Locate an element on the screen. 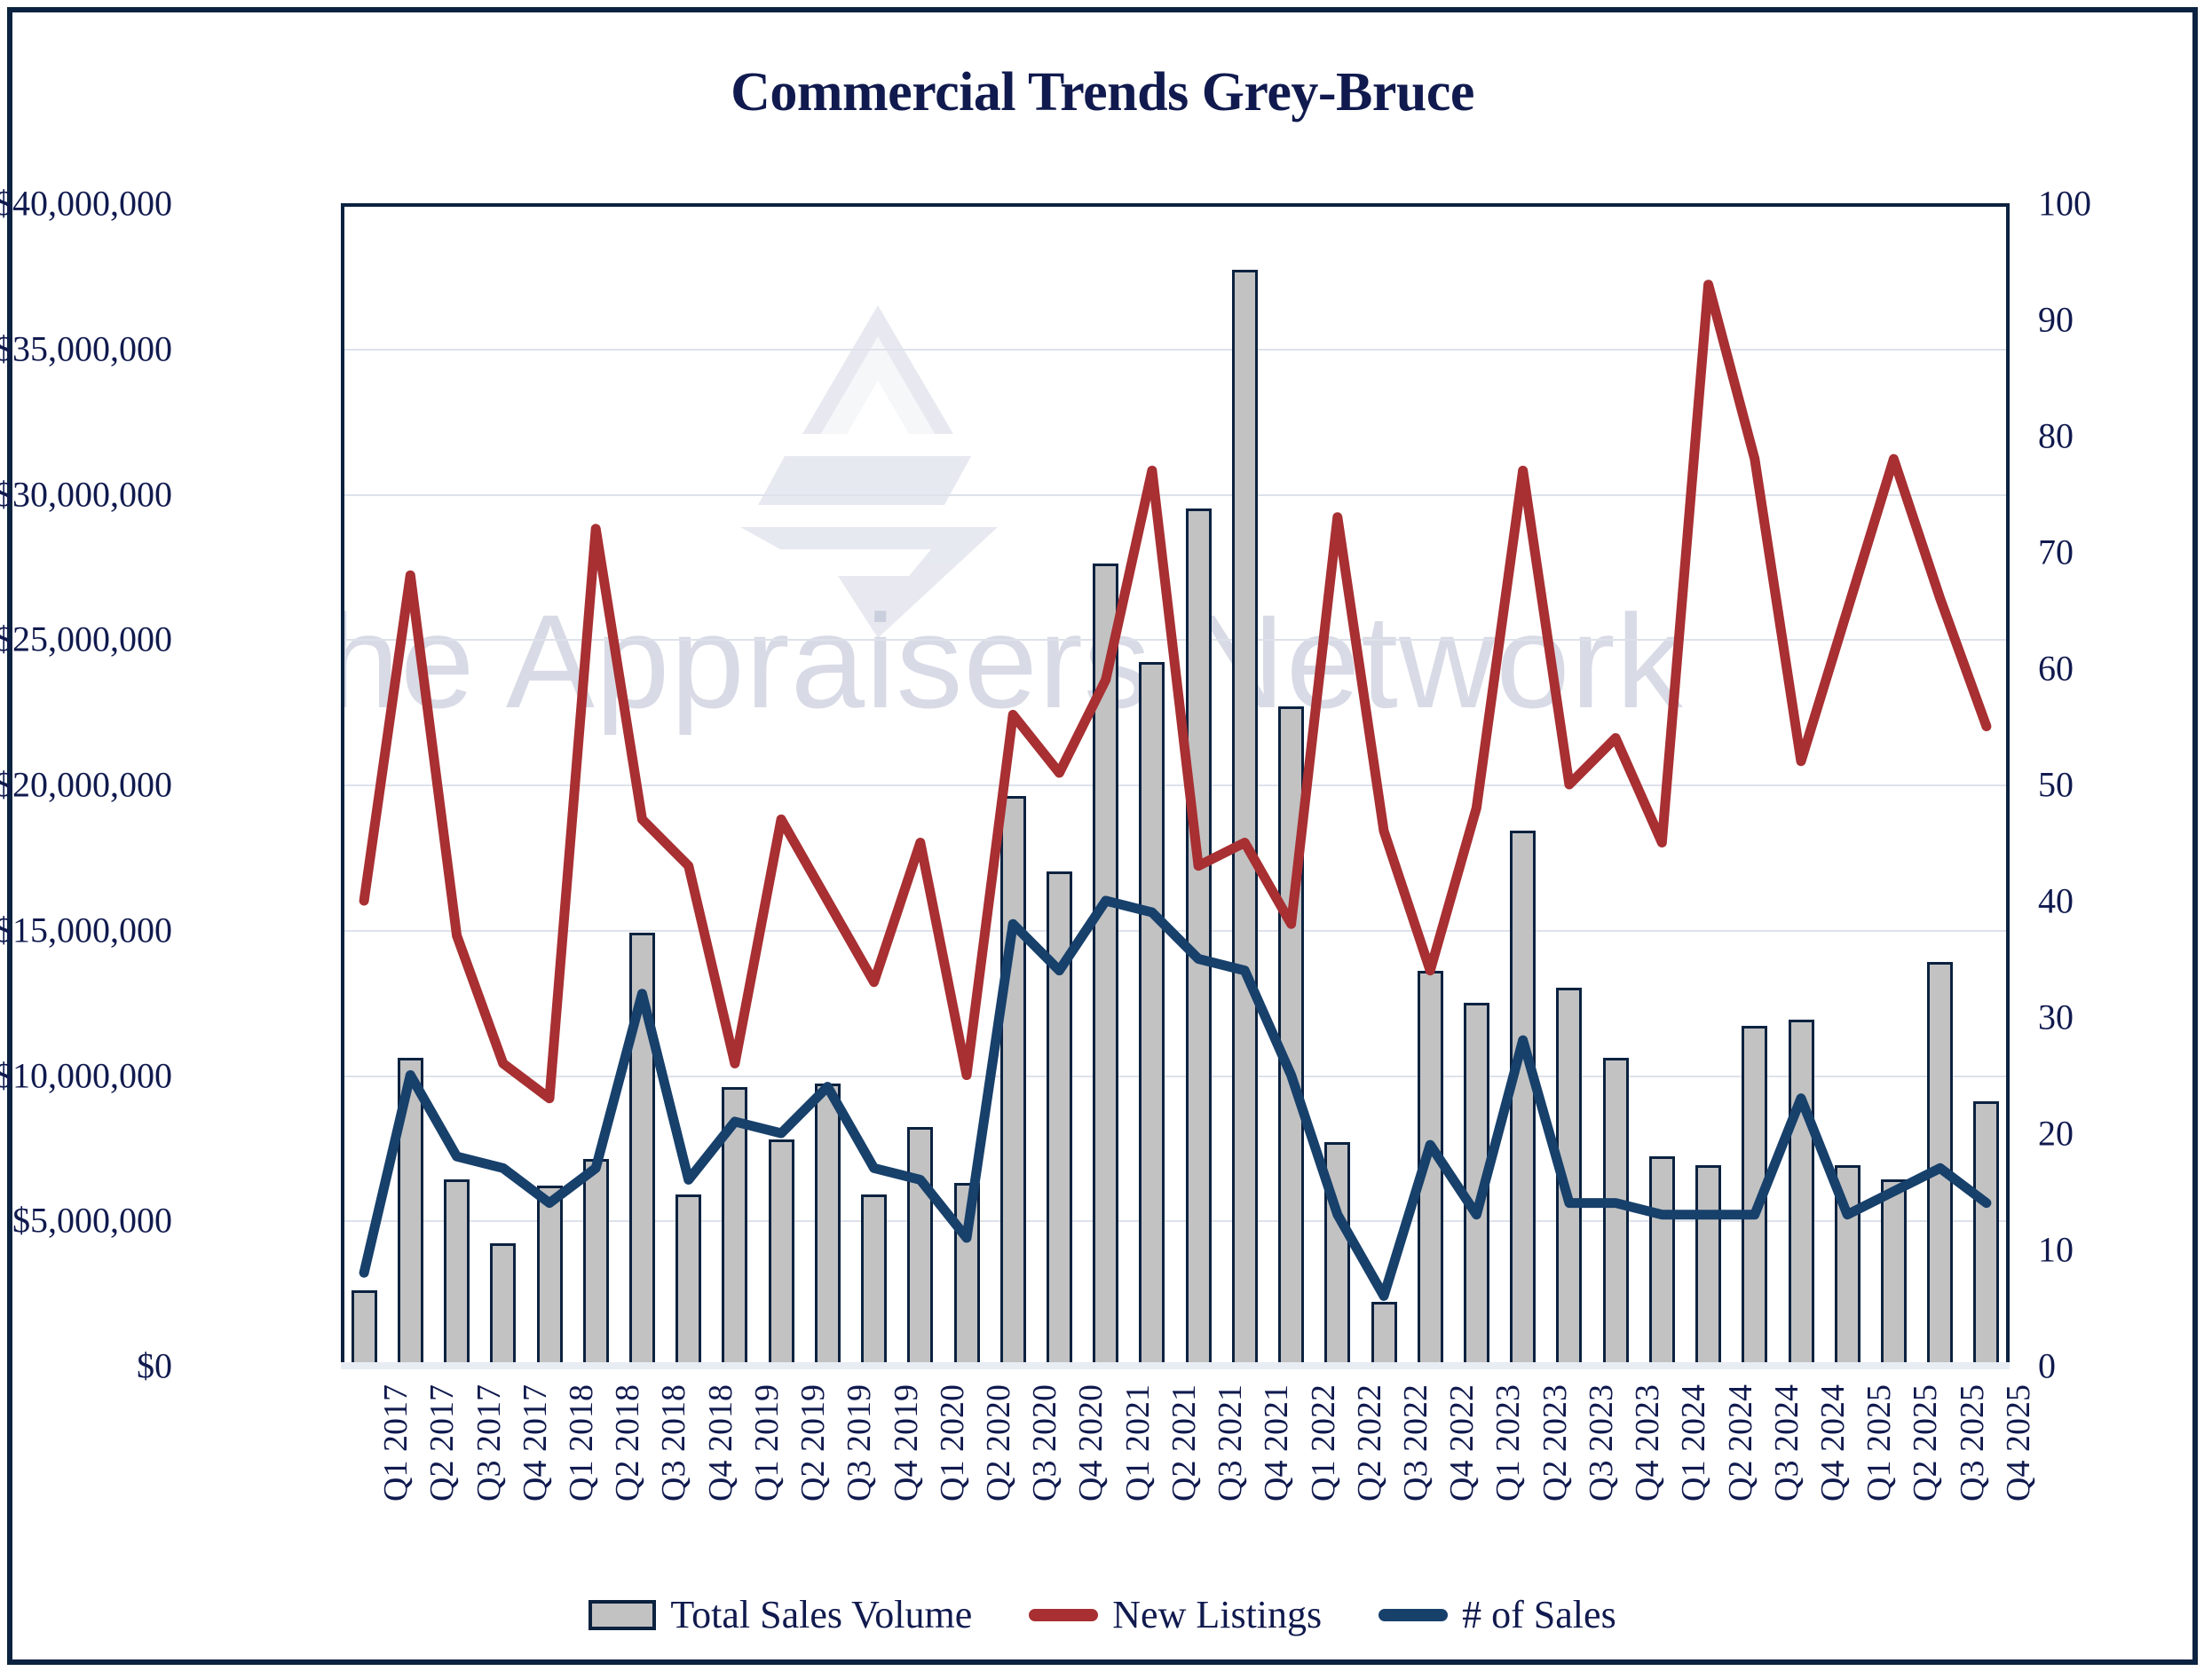 The width and height of the screenshot is (2212, 1679). y-axis-left-tick: $40,000,000 is located at coordinates (86, 203).